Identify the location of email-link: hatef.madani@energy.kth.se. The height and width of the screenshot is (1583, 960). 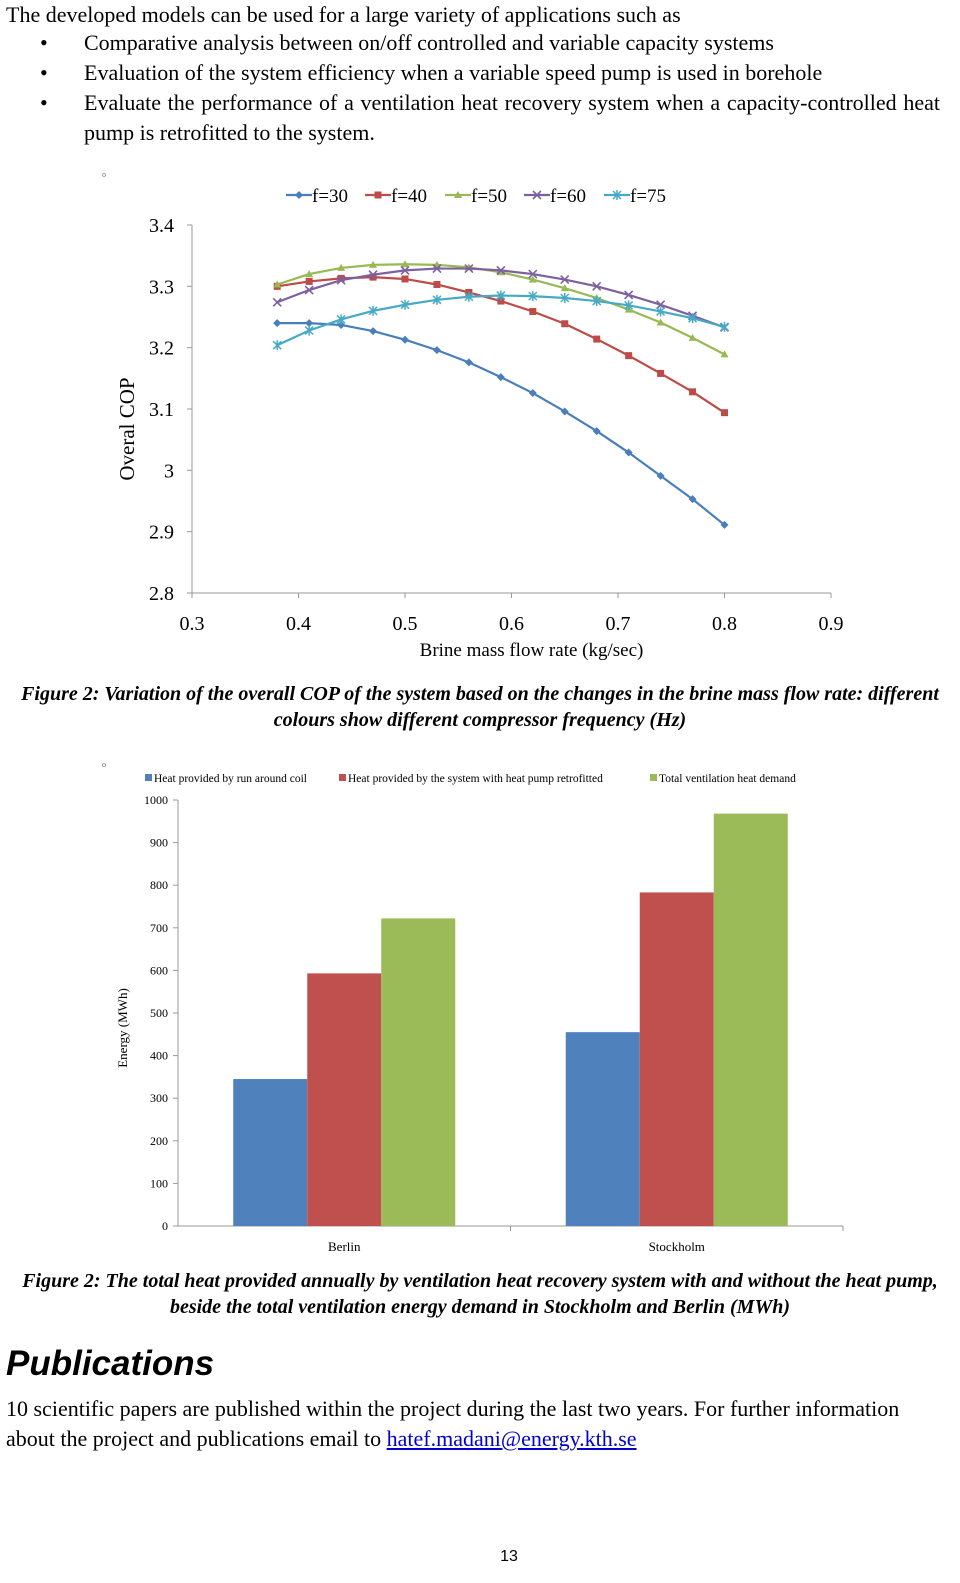
(511, 1438).